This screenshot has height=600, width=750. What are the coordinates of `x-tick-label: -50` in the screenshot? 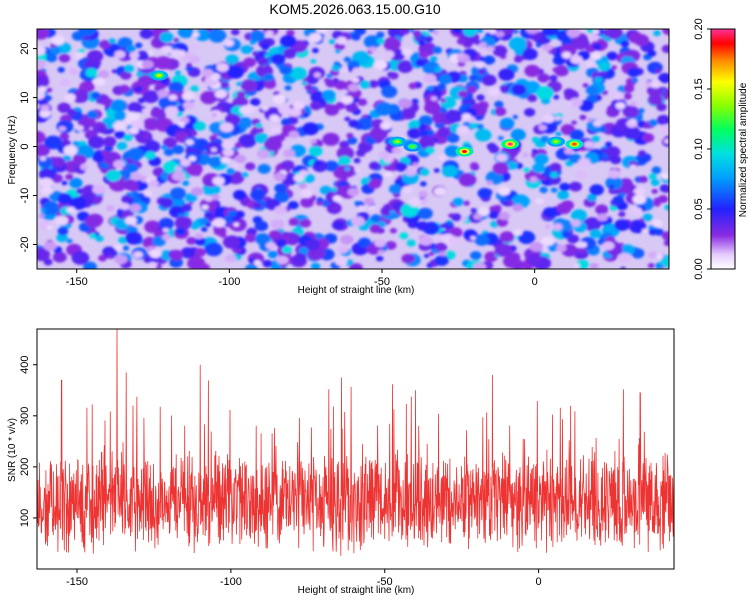 It's located at (385, 582).